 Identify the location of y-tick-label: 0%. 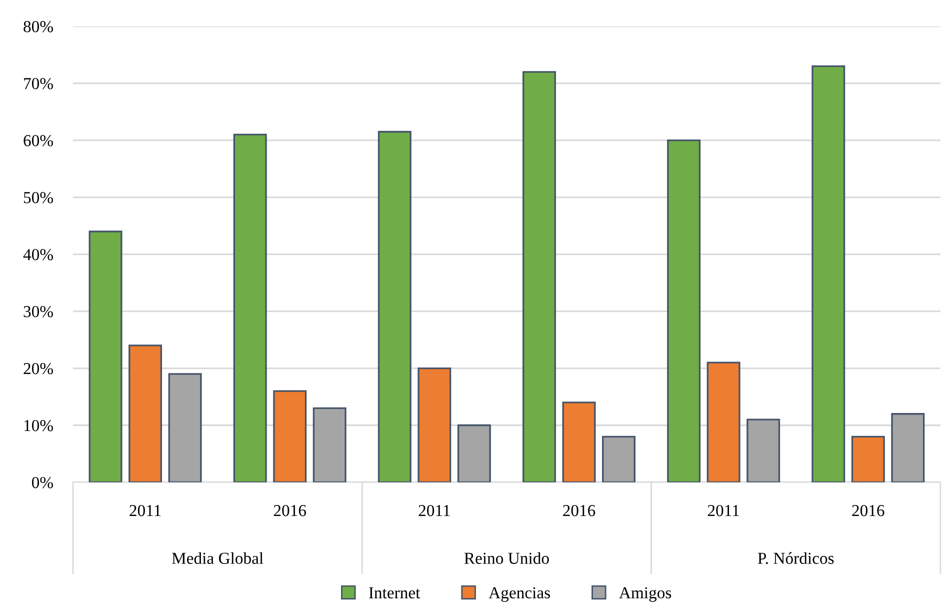
(42, 482).